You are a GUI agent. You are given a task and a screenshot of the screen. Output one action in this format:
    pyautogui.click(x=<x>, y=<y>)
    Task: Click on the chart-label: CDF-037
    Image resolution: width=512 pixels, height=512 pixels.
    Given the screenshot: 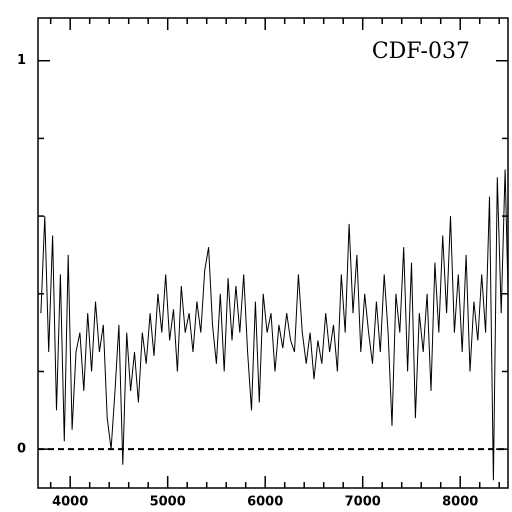 What is the action you would take?
    pyautogui.click(x=421, y=51)
    